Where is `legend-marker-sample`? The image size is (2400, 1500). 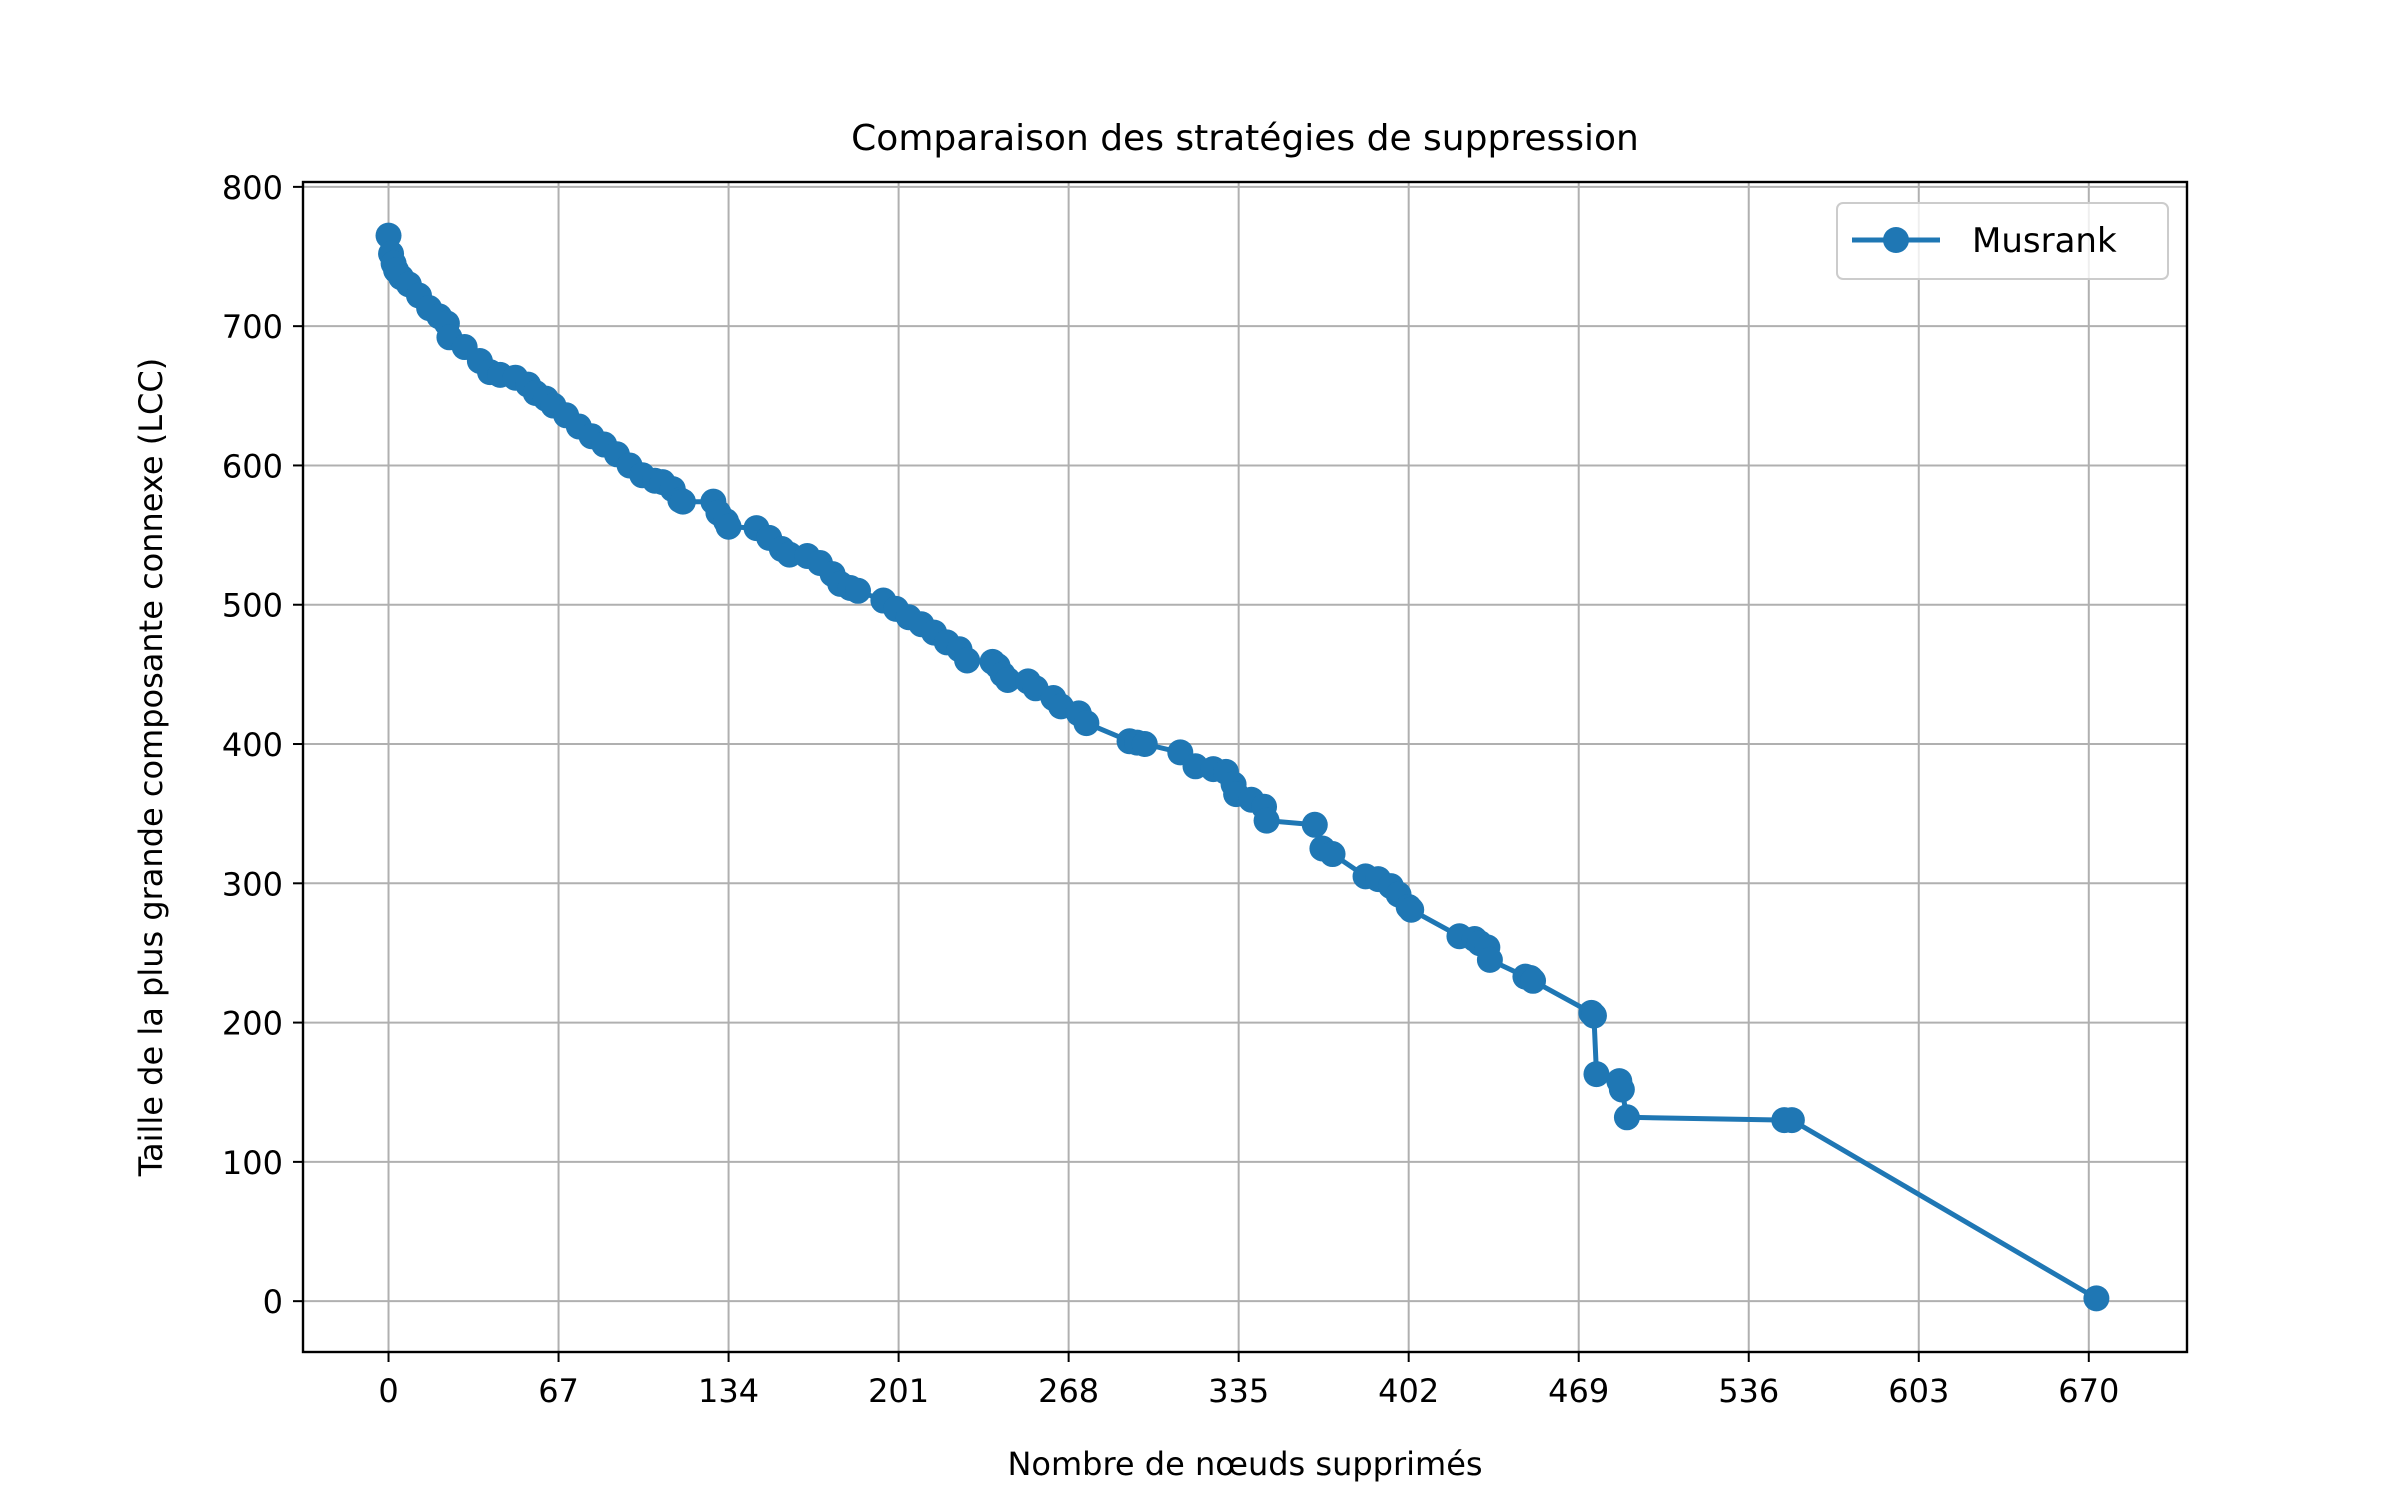 legend-marker-sample is located at coordinates (1896, 240).